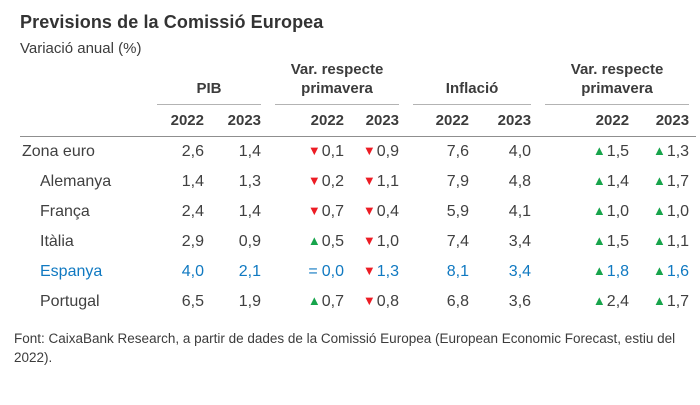 Image resolution: width=700 pixels, height=405 pixels. I want to click on variation-value: 1,4, so click(618, 181).